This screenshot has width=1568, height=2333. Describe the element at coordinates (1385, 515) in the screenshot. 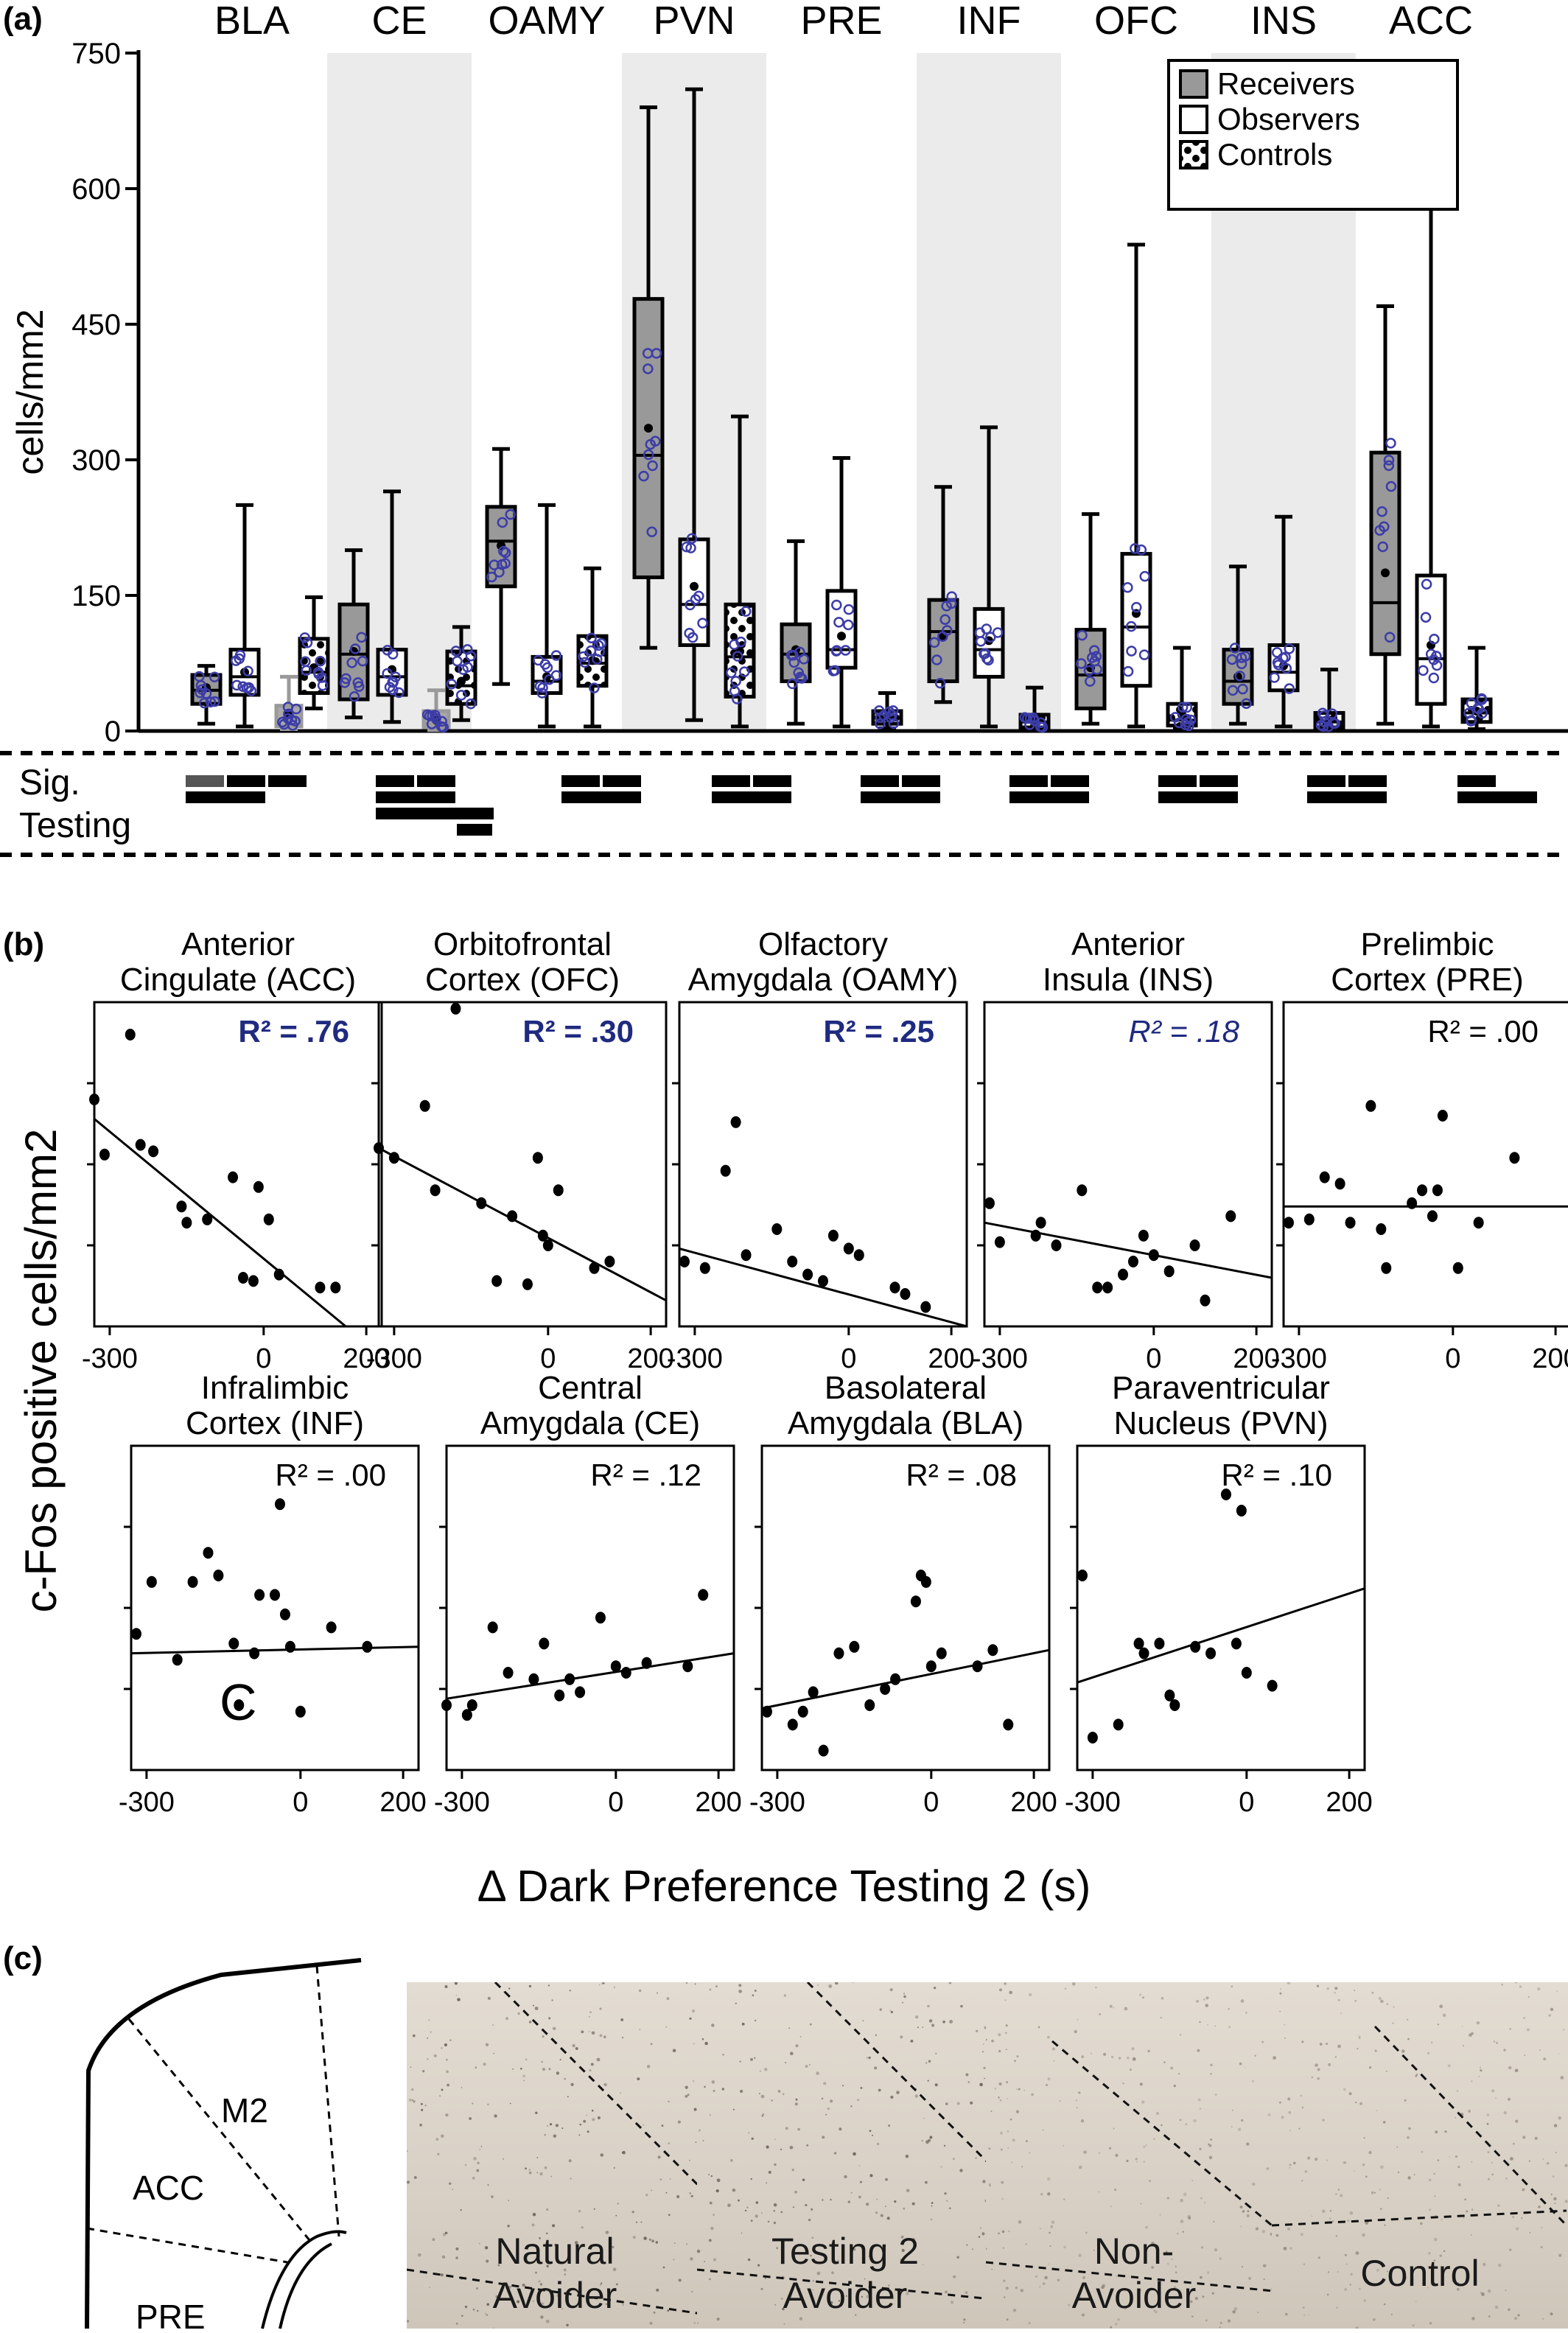

I see `box-plot` at that location.